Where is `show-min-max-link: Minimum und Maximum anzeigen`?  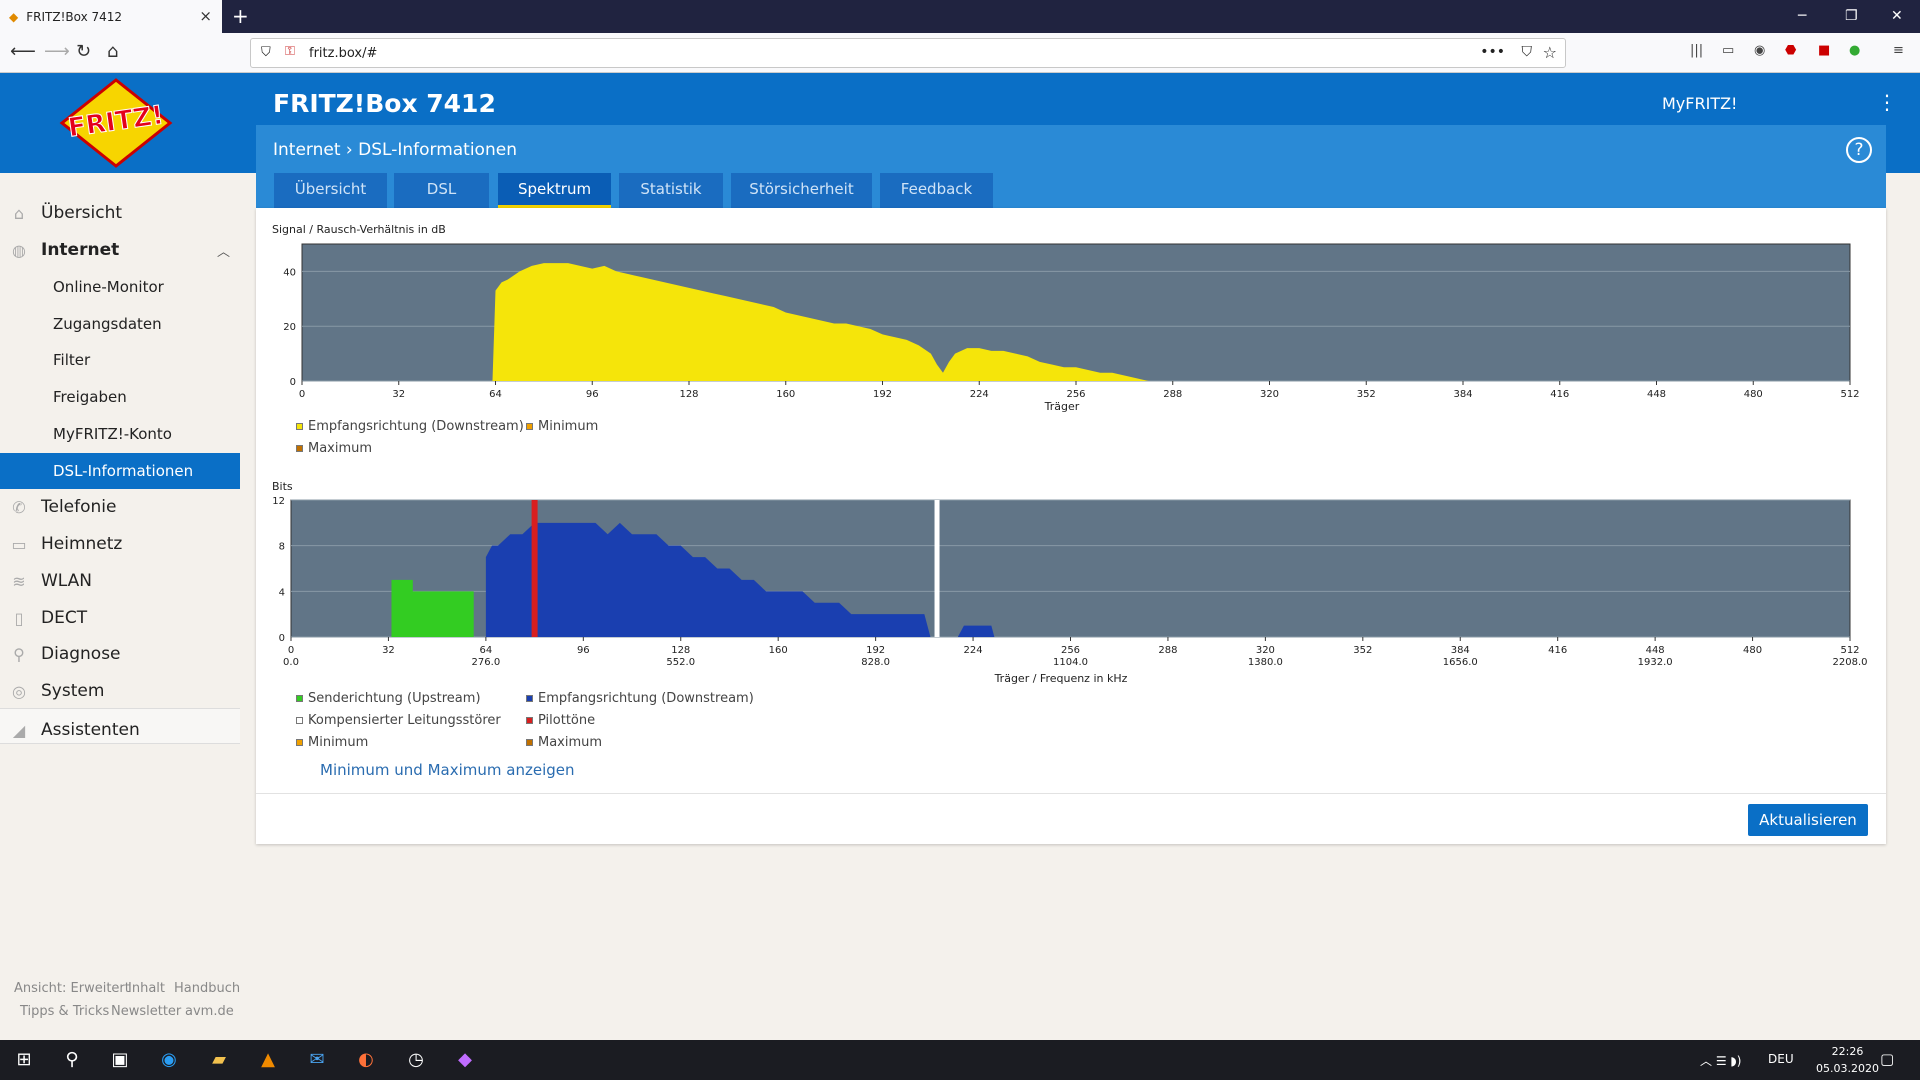
show-min-max-link: Minimum und Maximum anzeigen is located at coordinates (447, 770).